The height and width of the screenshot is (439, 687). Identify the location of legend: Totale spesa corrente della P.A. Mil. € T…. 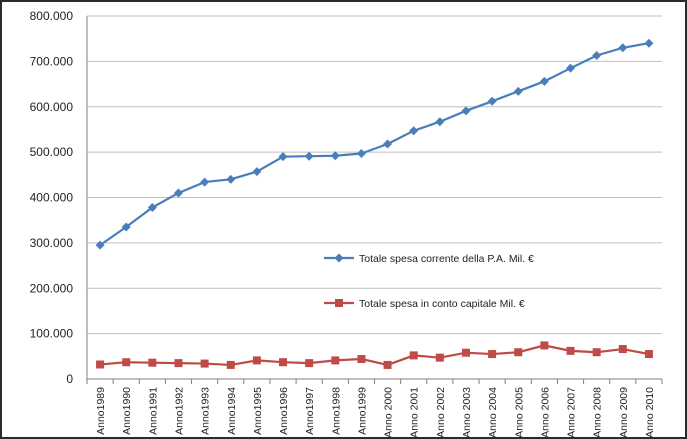
(429, 281).